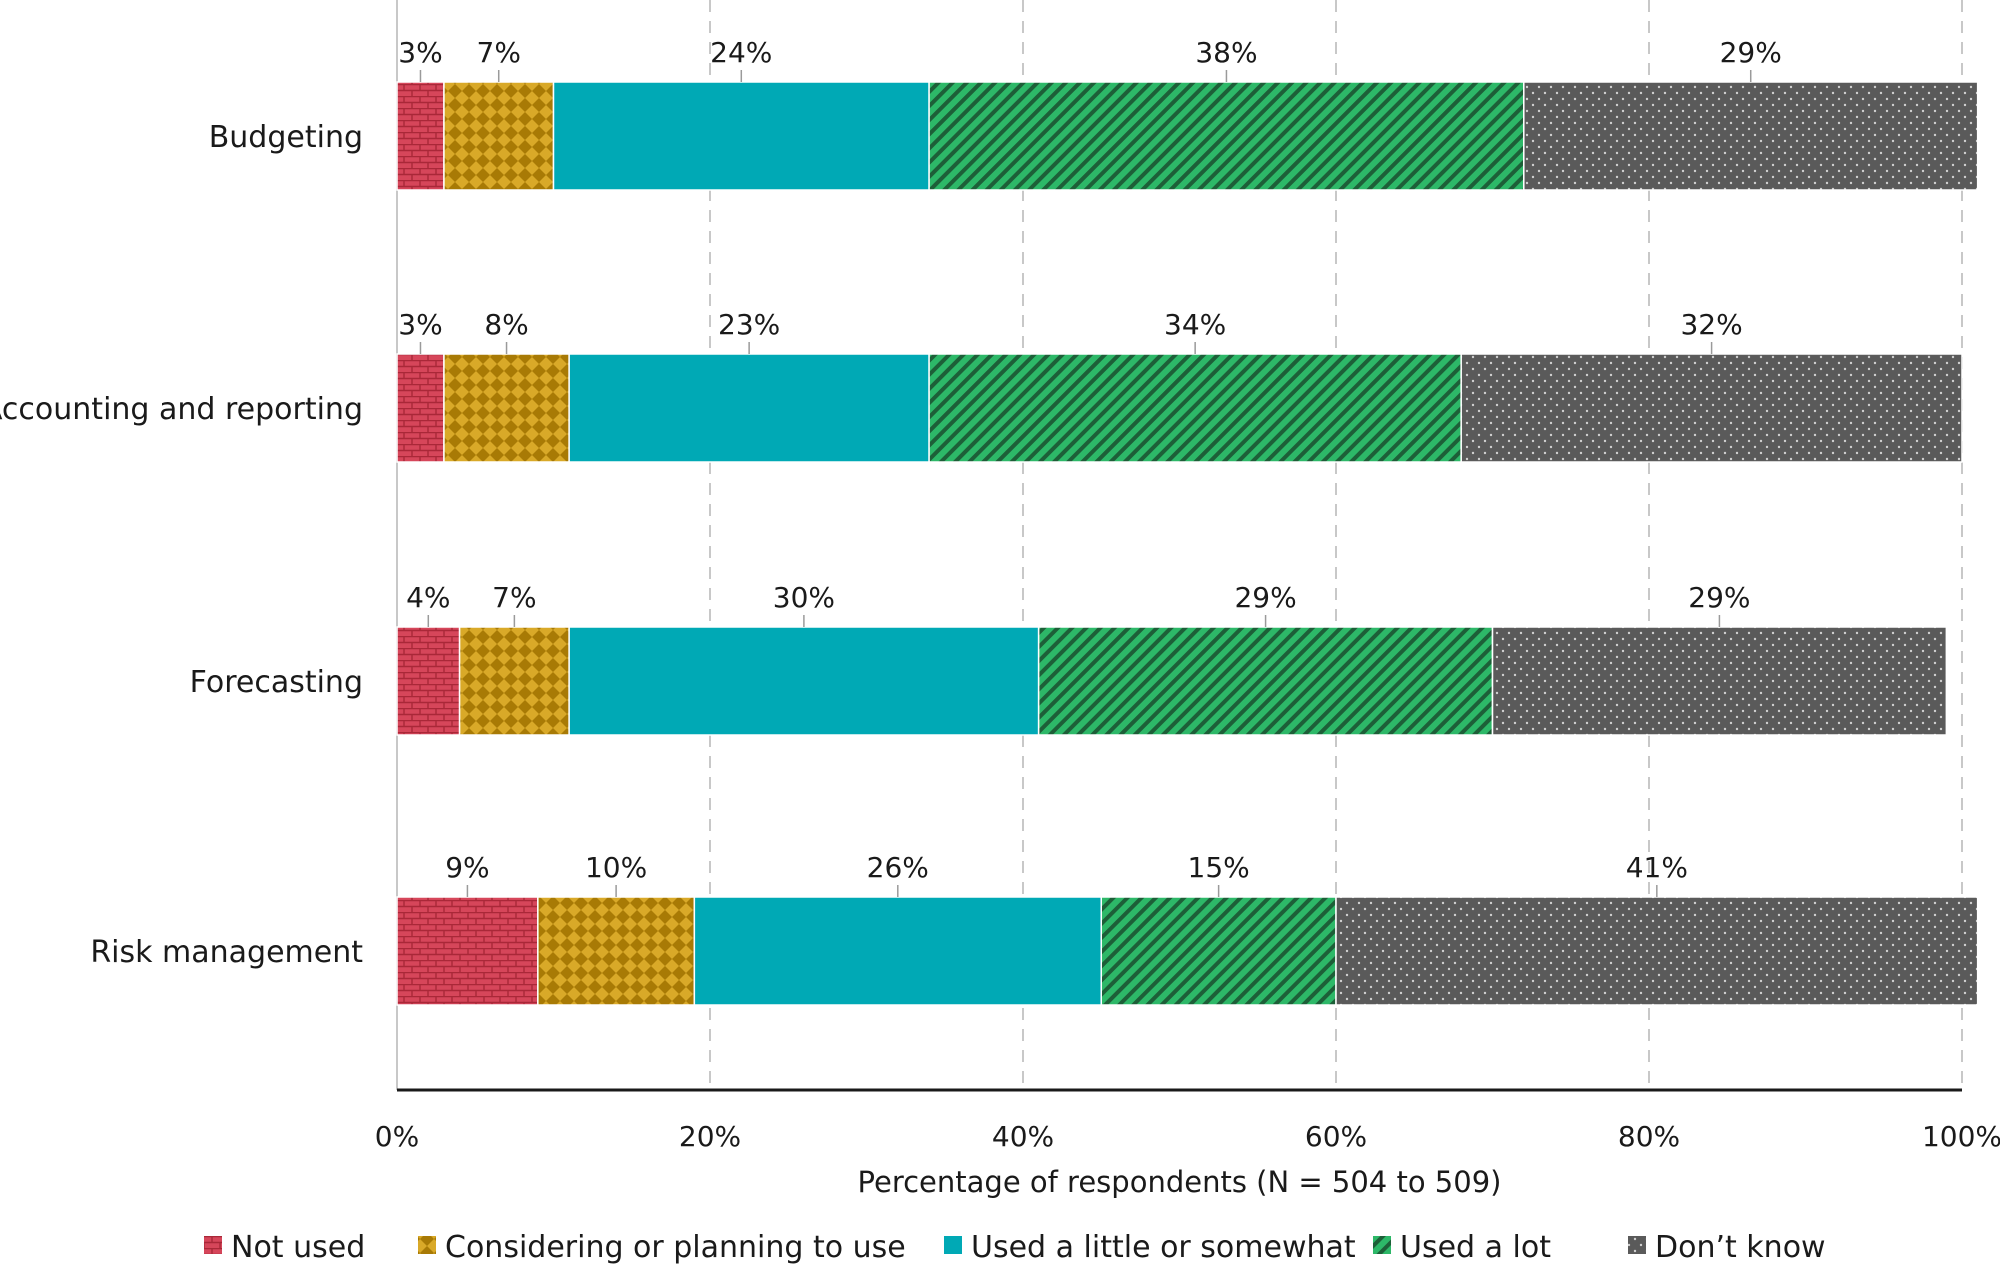 The height and width of the screenshot is (1264, 2000). What do you see at coordinates (1475, 1247) in the screenshot?
I see `legend-label: Used a lot` at bounding box center [1475, 1247].